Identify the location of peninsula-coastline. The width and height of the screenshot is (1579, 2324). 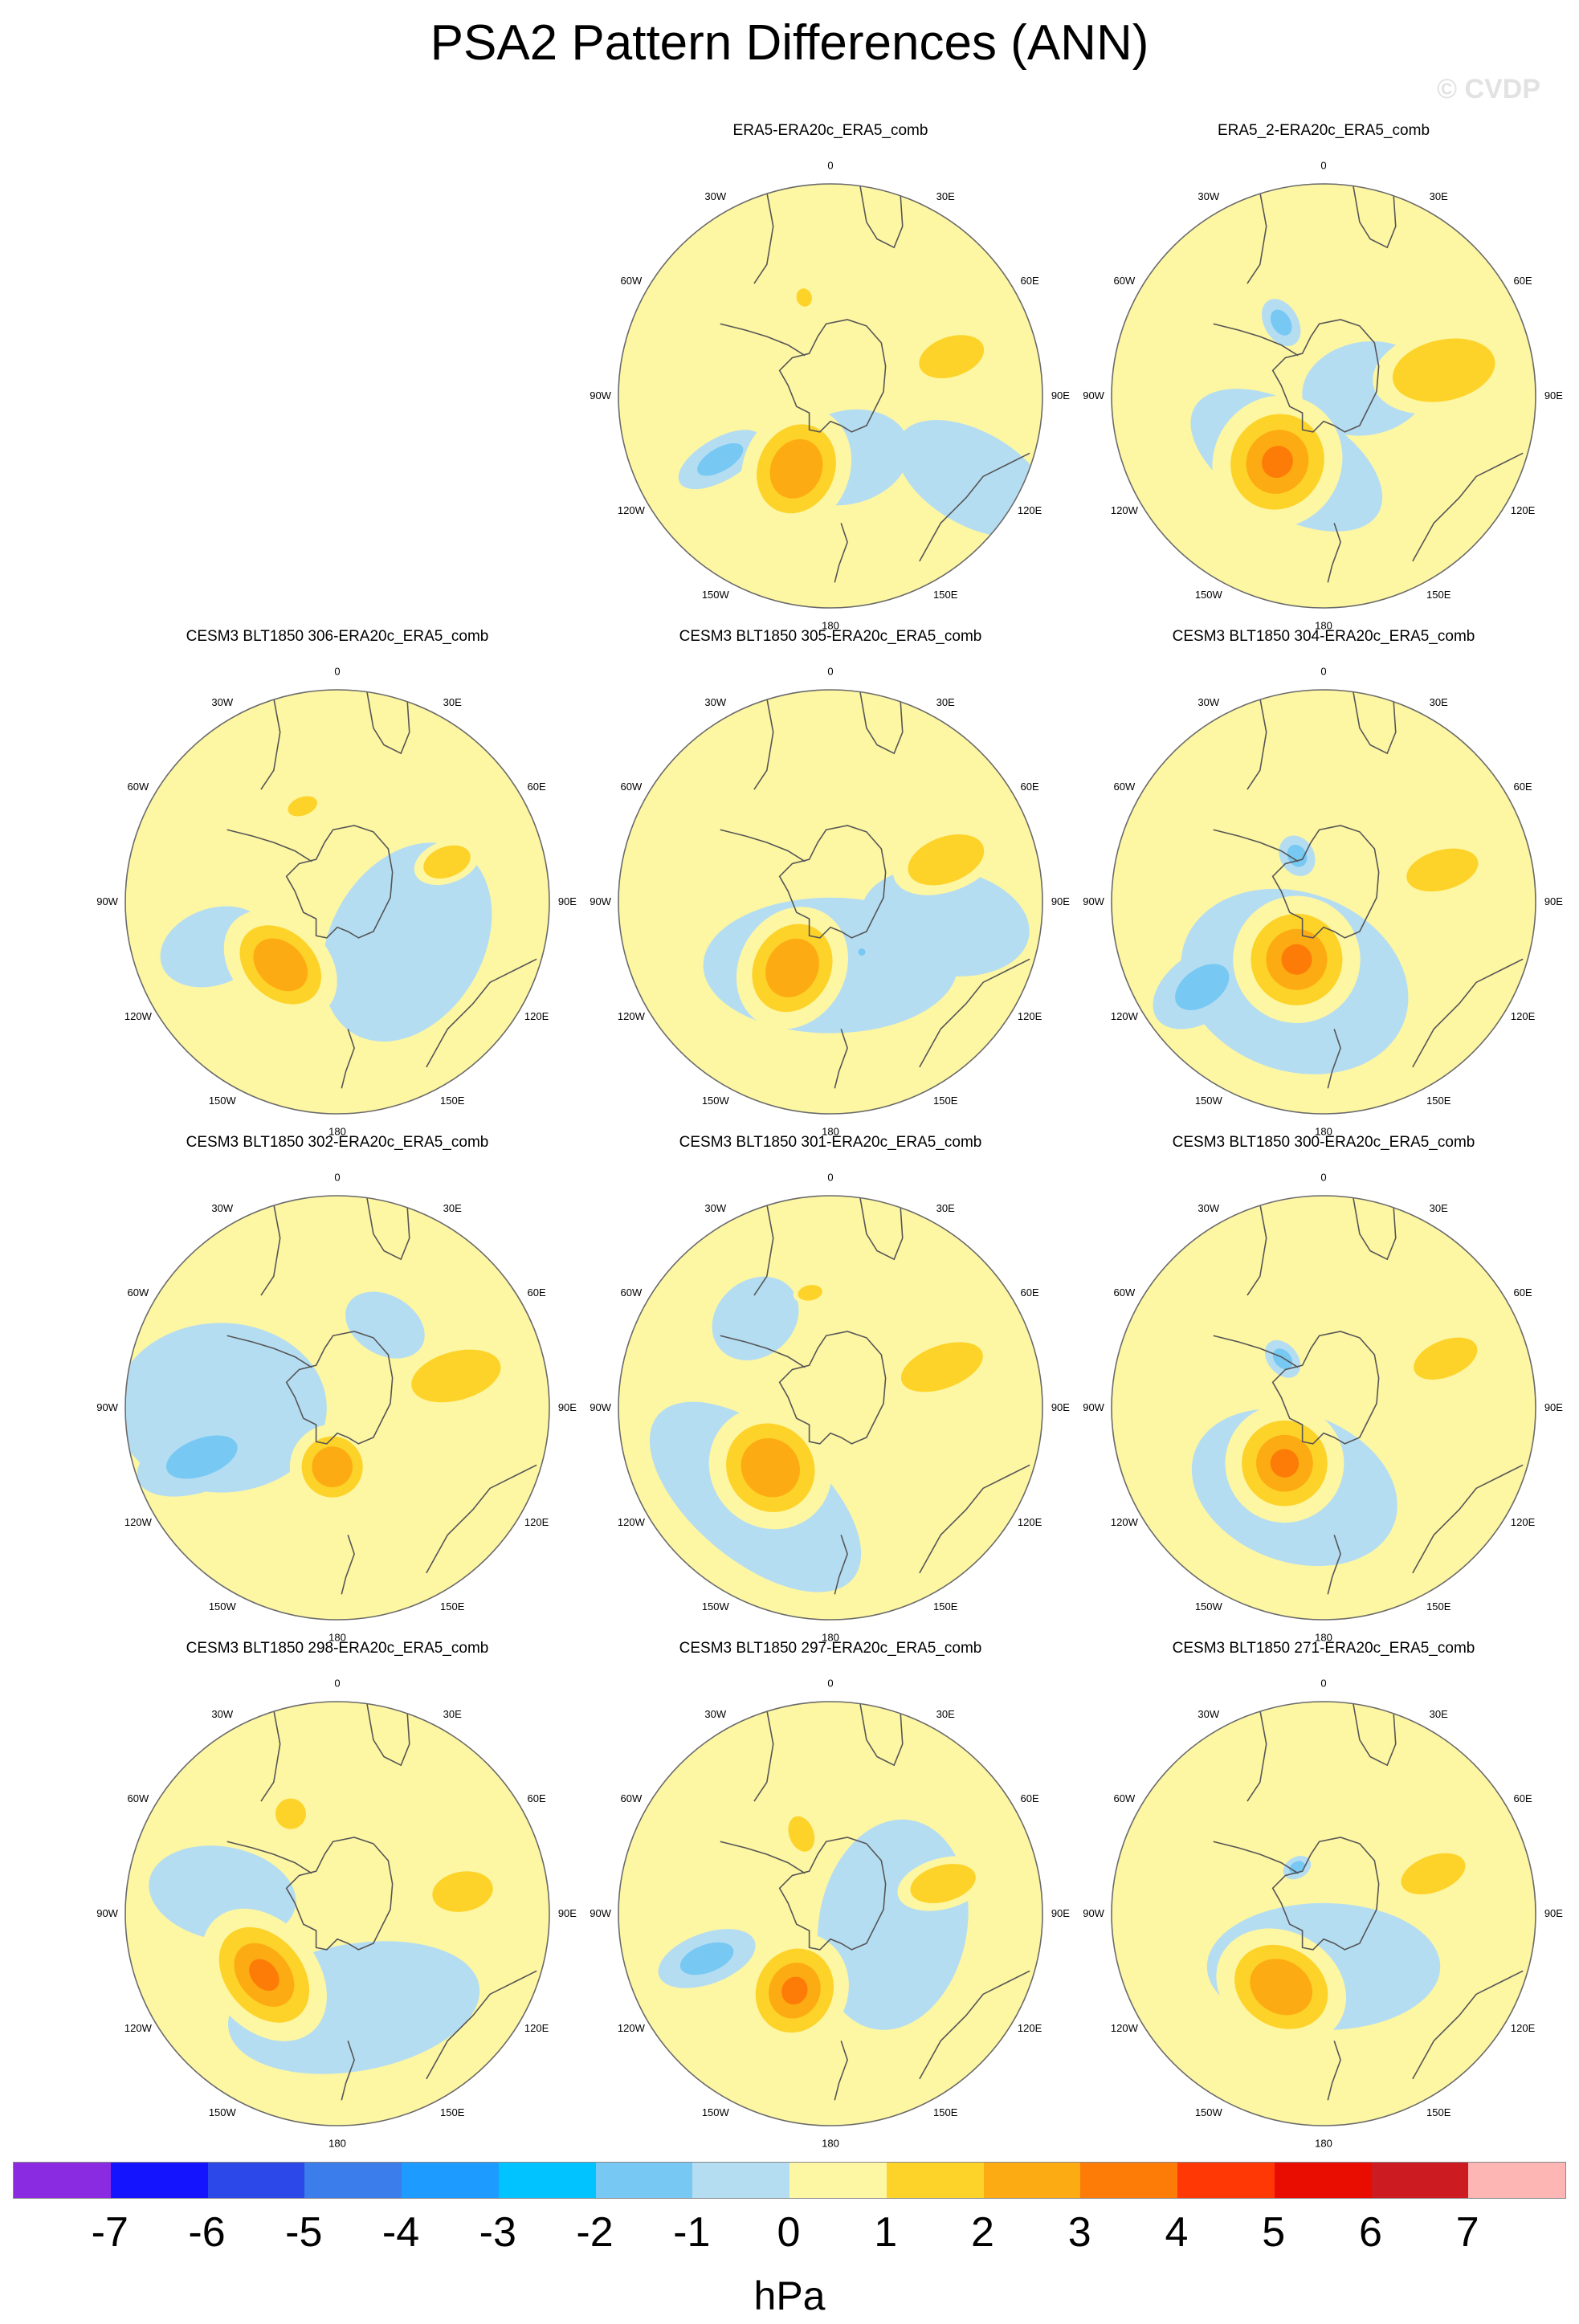
(763, 1858).